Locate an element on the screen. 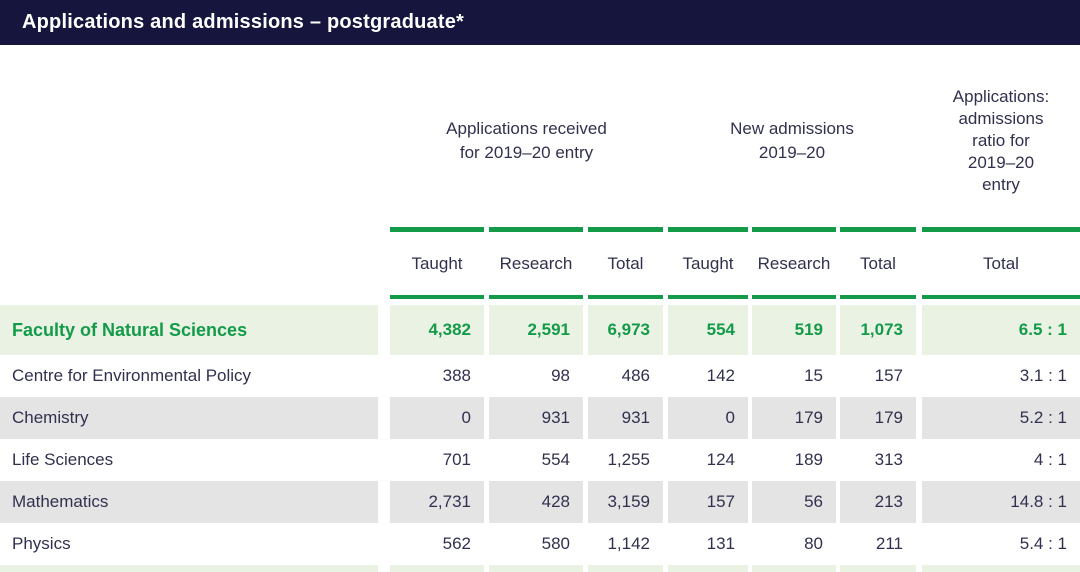 This screenshot has height=572, width=1080. cell-apps-total: 1,142 is located at coordinates (628, 543).